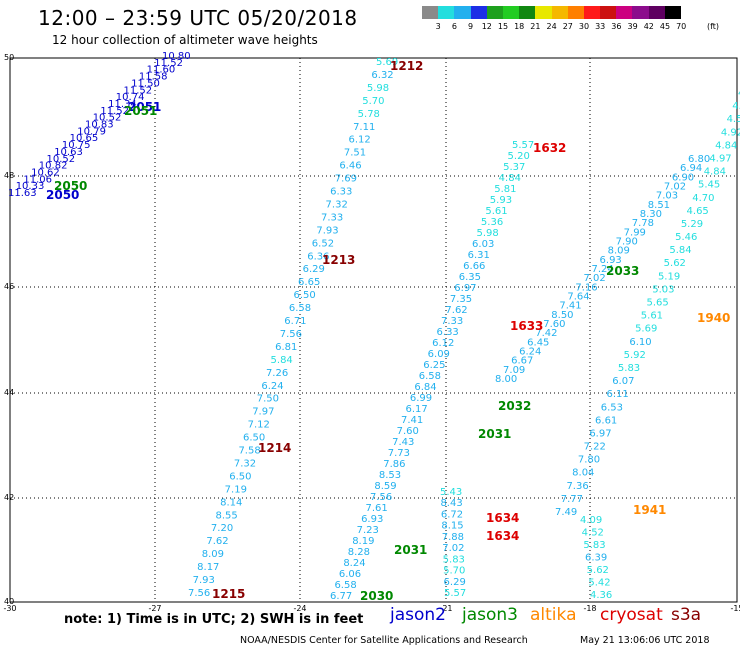 The image size is (740, 650). I want to click on swh-value-label: 6.53, so click(612, 407).